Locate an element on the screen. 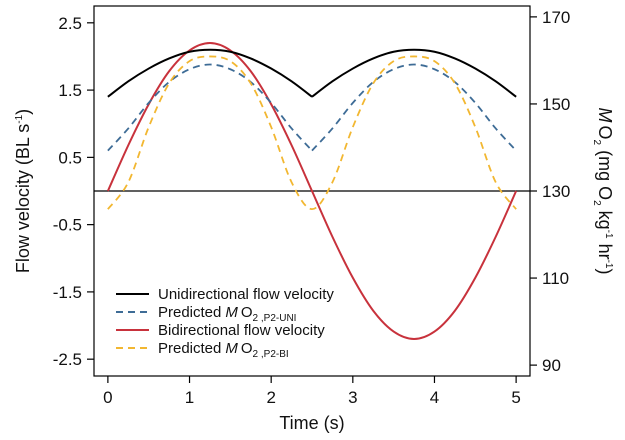 This screenshot has height=440, width=625. y-right-axis-title: MO2 (mg O2 kg-1 hr-1) is located at coordinates (603, 191).